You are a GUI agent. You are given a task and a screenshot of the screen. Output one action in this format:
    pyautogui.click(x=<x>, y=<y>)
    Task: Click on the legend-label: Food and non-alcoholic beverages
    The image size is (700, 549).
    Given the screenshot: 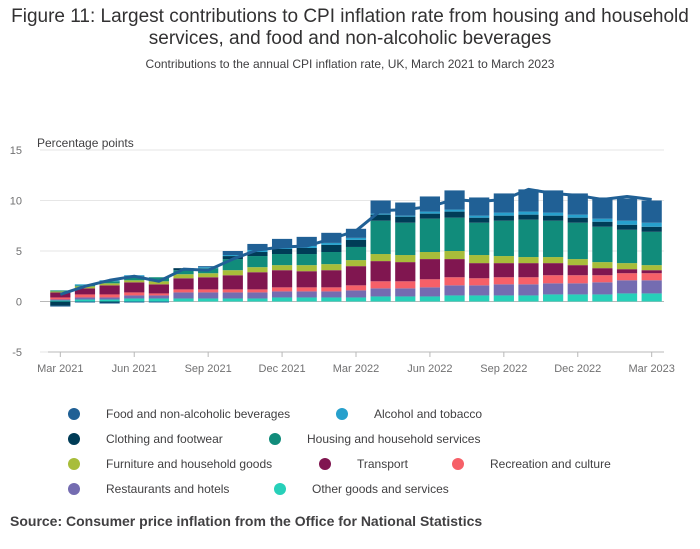 What is the action you would take?
    pyautogui.click(x=198, y=414)
    